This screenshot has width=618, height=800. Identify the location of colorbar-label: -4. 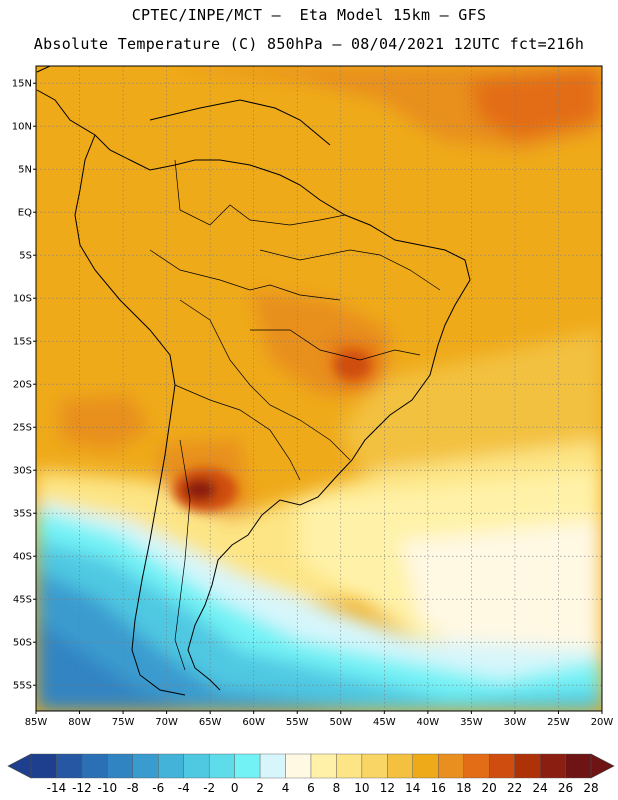
(184, 788).